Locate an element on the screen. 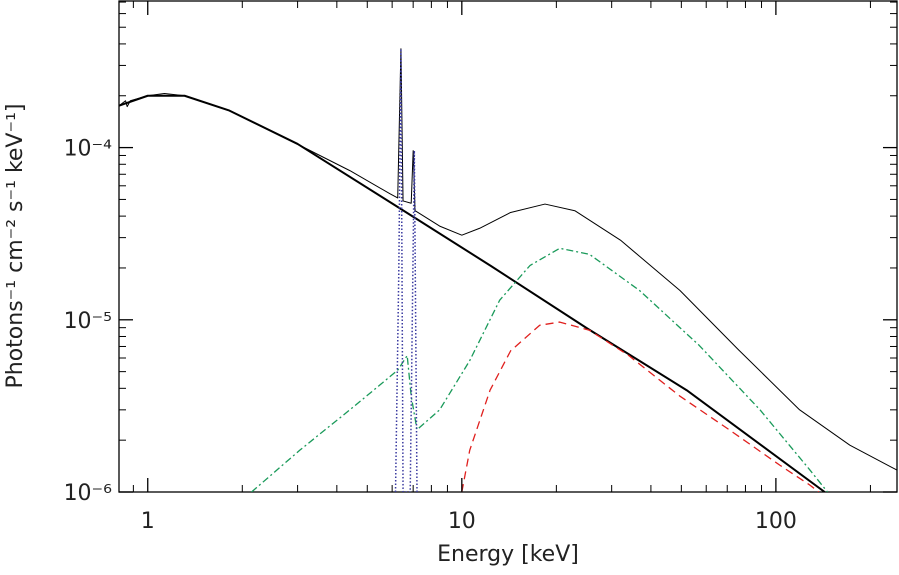 The width and height of the screenshot is (899, 575). y-tick-label: 10⁻⁴ is located at coordinates (88, 149).